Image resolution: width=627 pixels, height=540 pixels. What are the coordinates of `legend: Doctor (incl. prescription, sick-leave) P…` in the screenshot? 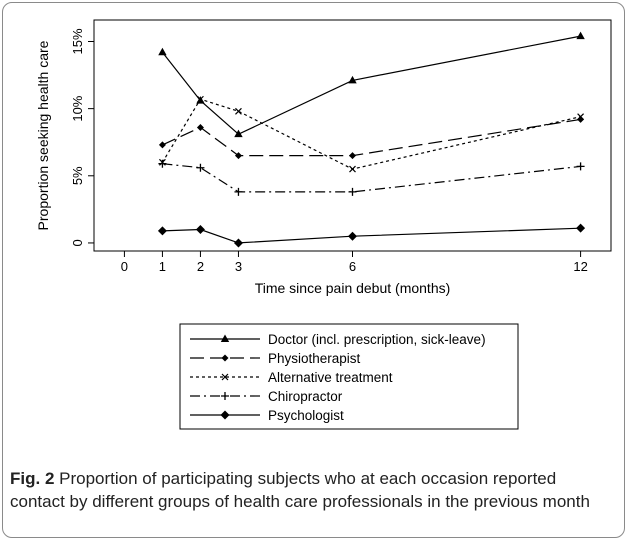 It's located at (349, 376).